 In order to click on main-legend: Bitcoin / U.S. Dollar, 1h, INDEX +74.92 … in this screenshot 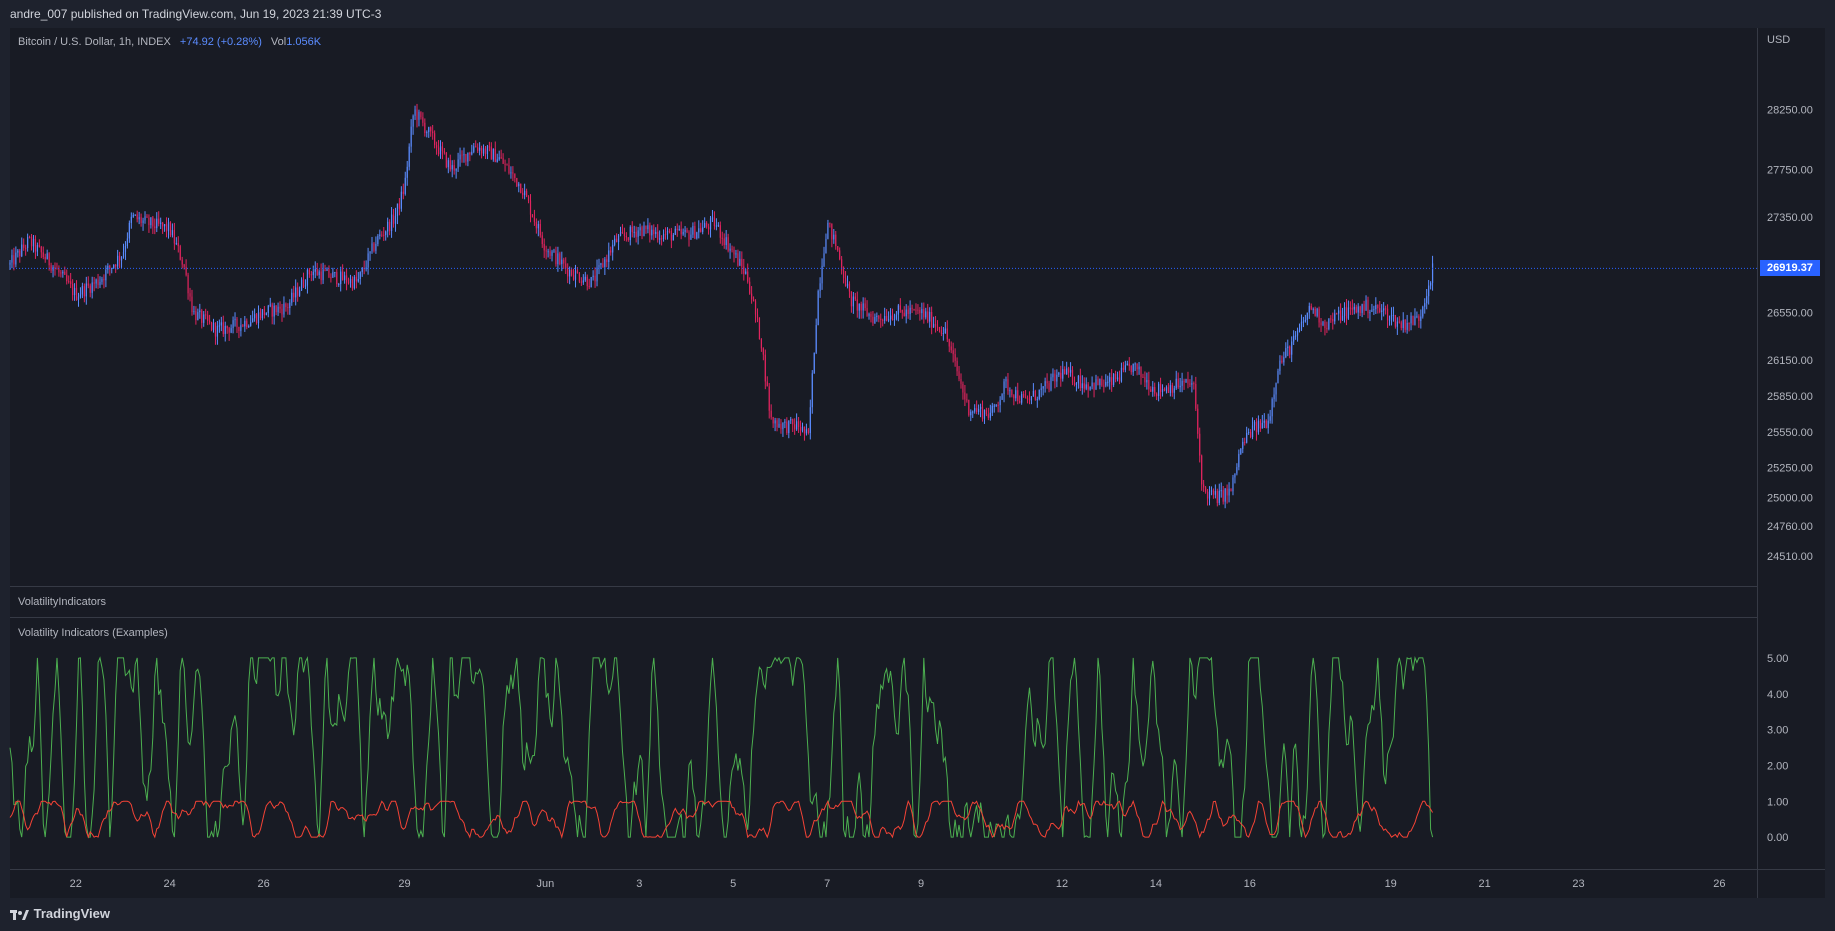, I will do `click(169, 42)`.